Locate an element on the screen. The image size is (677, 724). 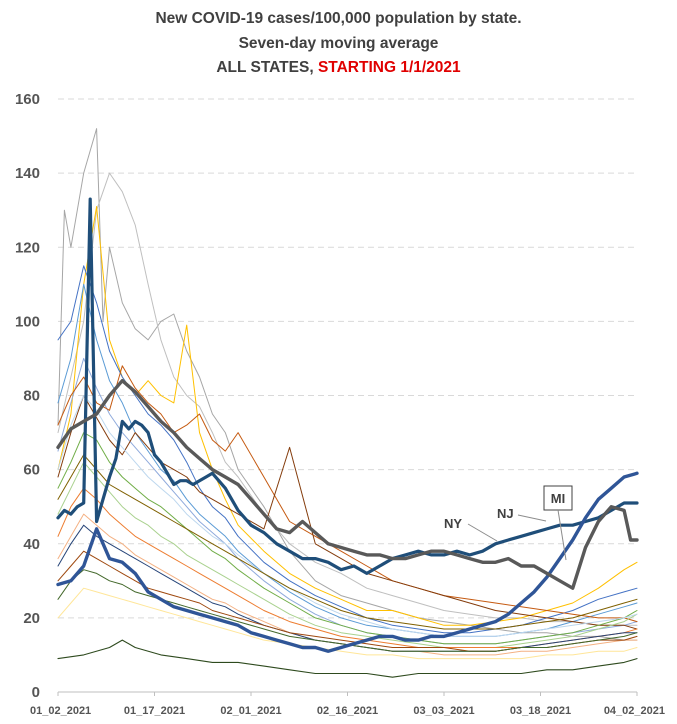
y-tick-0: 0 is located at coordinates (36, 692).